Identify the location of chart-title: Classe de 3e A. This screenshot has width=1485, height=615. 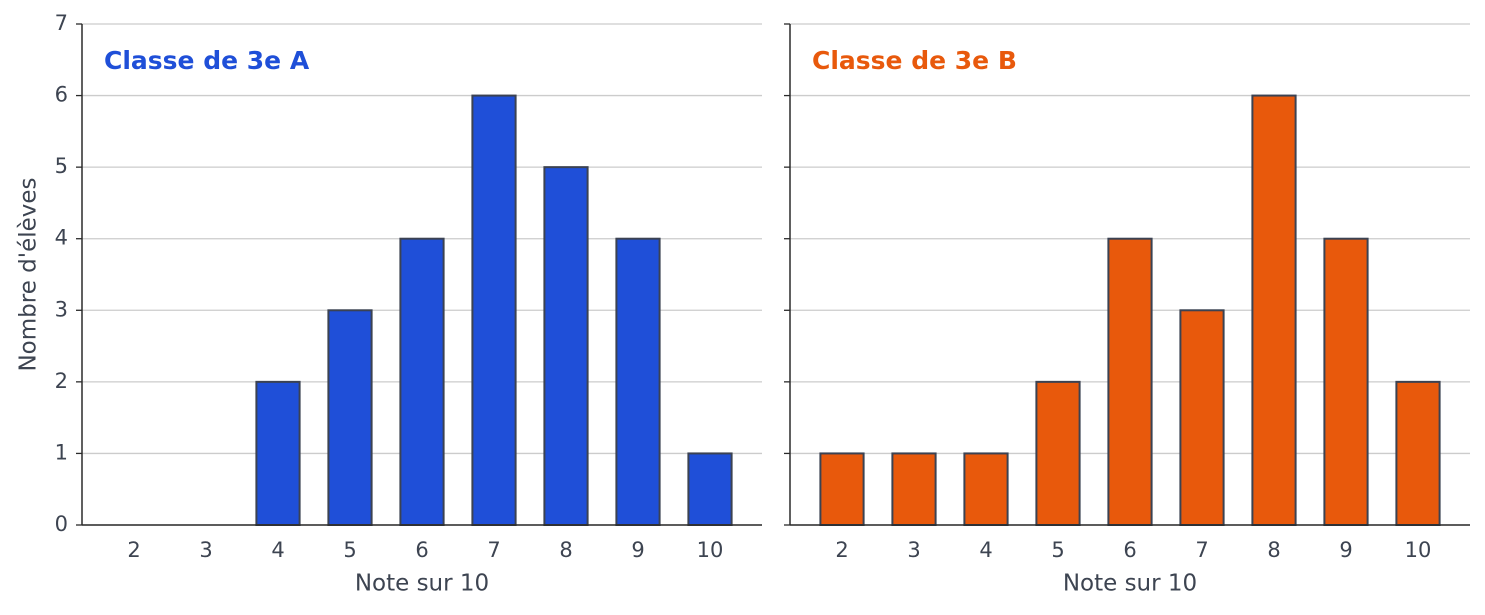
(207, 60).